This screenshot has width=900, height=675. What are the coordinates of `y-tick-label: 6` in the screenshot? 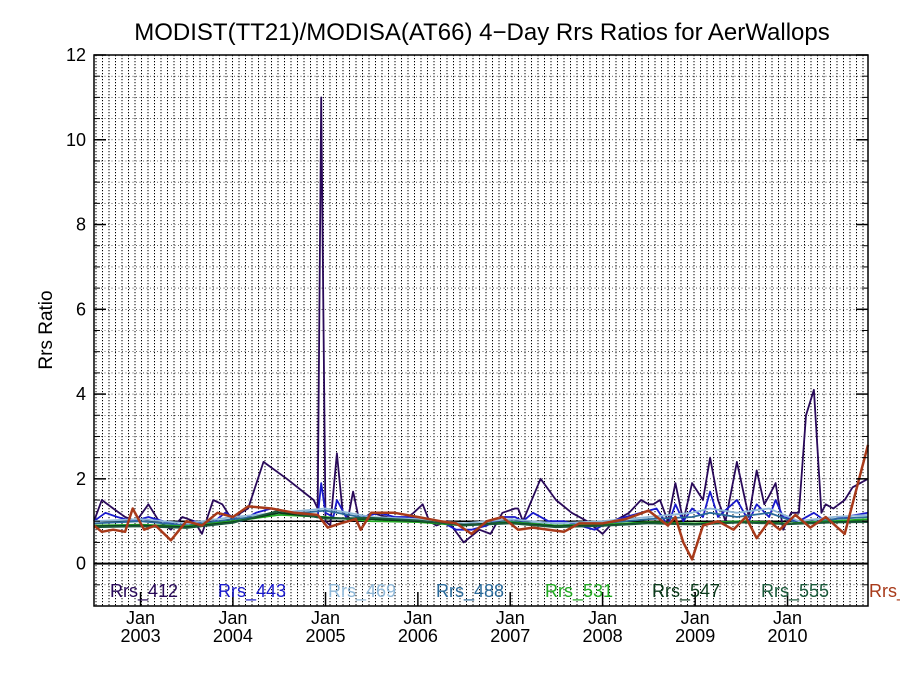 It's located at (81, 309).